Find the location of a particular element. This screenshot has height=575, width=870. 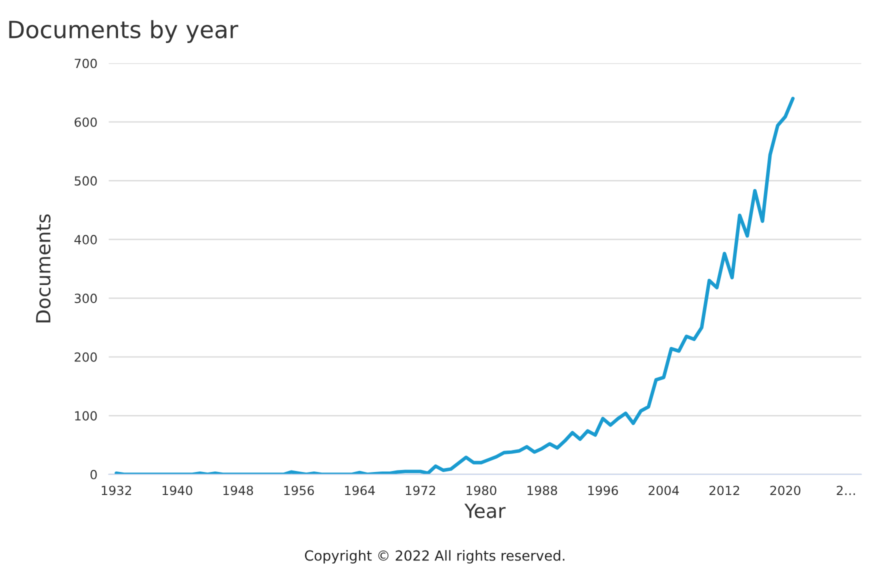

y-tick-label: 600 is located at coordinates (85, 122).